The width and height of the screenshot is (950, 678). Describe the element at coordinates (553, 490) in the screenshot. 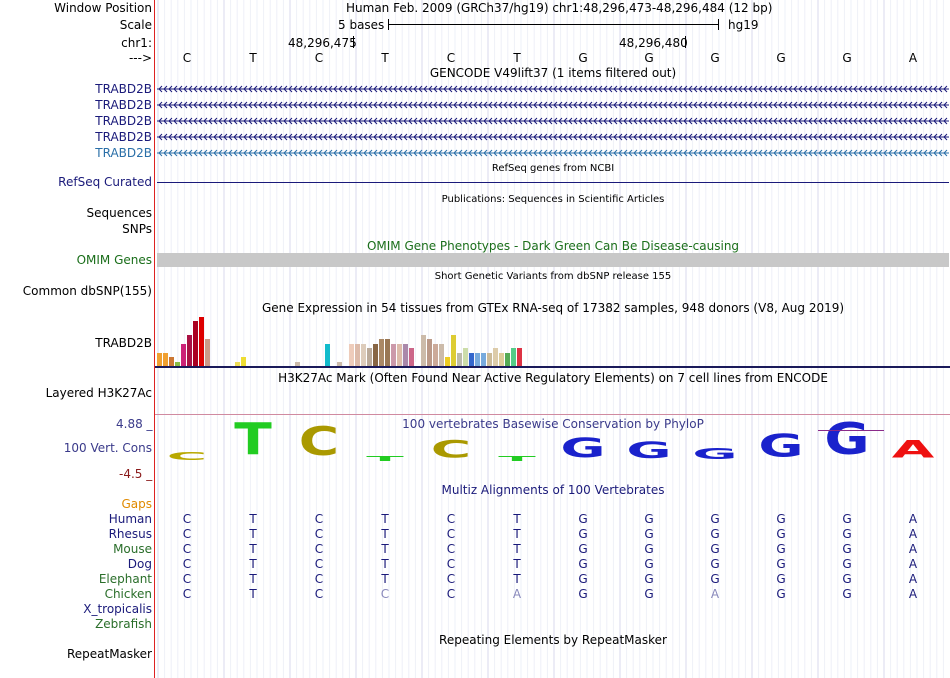

I see `multiz-track-title: Multiz Alignments of 100 Vertebrates` at that location.